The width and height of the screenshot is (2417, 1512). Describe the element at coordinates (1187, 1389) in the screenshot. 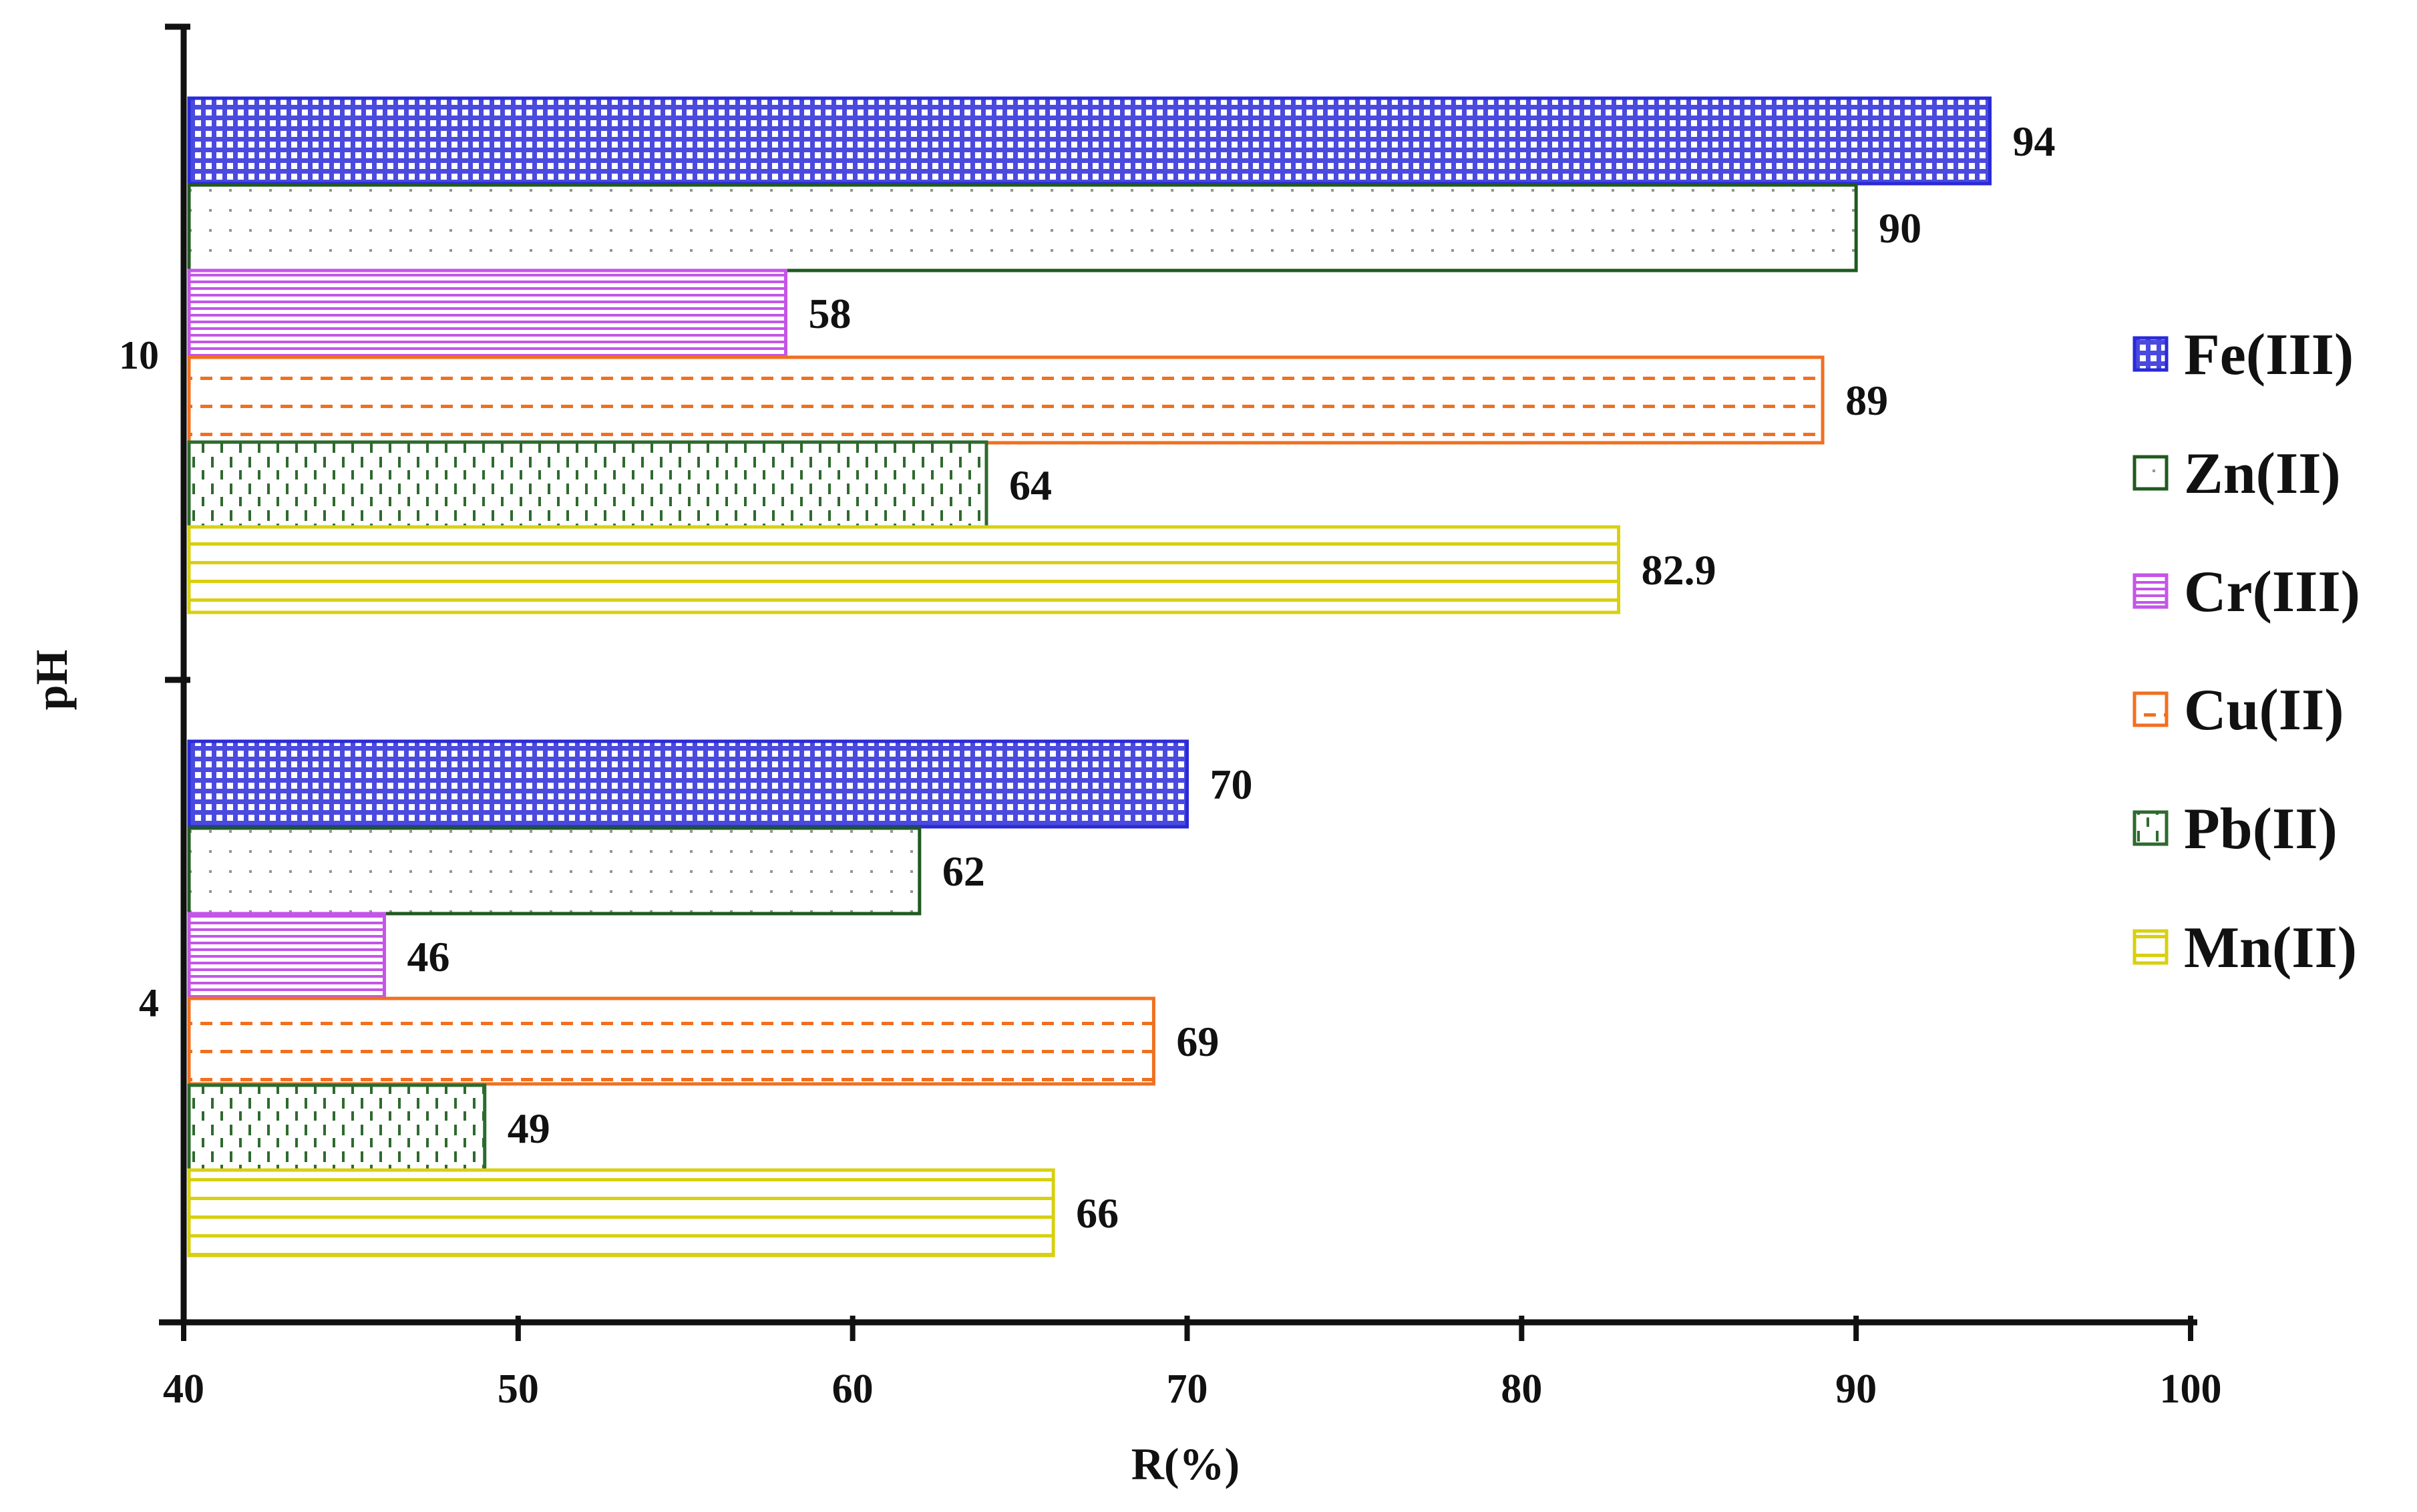

I see `x-tick-label-70: 70` at that location.